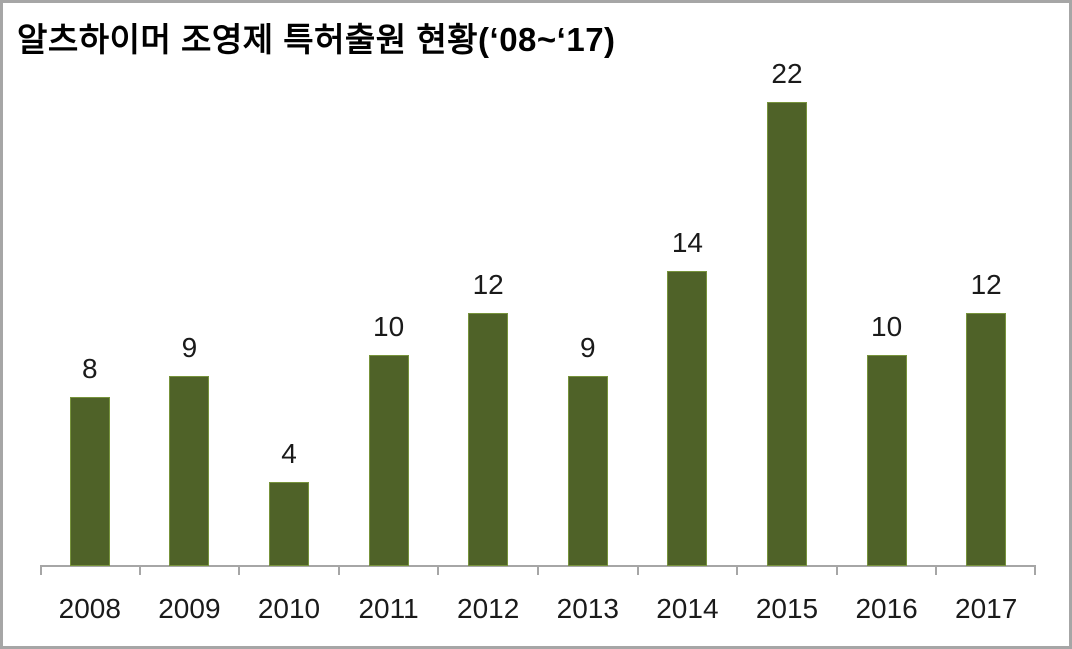 This screenshot has height=649, width=1072. What do you see at coordinates (189, 471) in the screenshot?
I see `bar-2009` at bounding box center [189, 471].